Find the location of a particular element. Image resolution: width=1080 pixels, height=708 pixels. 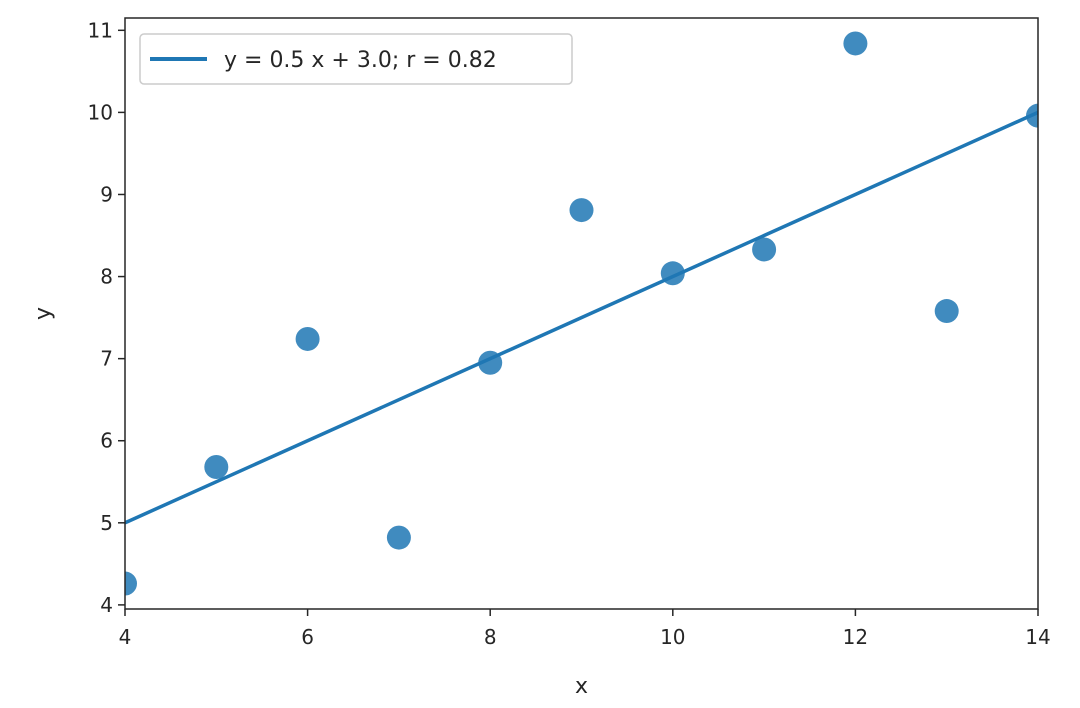

y-tick-label: 5 is located at coordinates (106, 523).